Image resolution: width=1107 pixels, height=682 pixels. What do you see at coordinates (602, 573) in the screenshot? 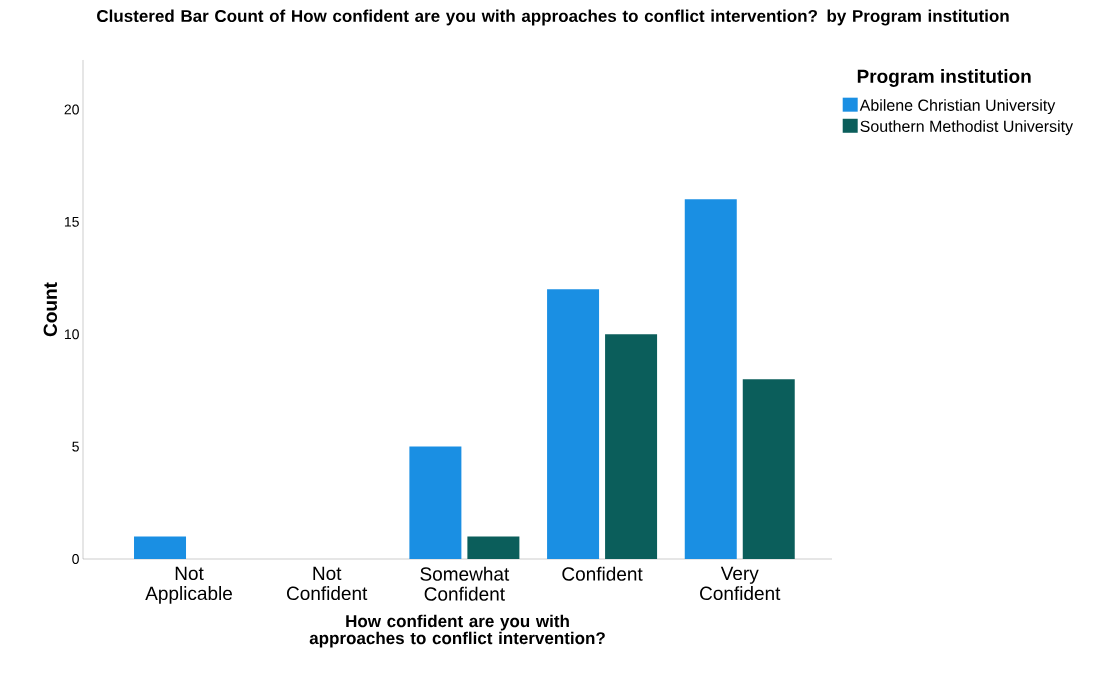
I see `x-tick-label: Confident` at bounding box center [602, 573].